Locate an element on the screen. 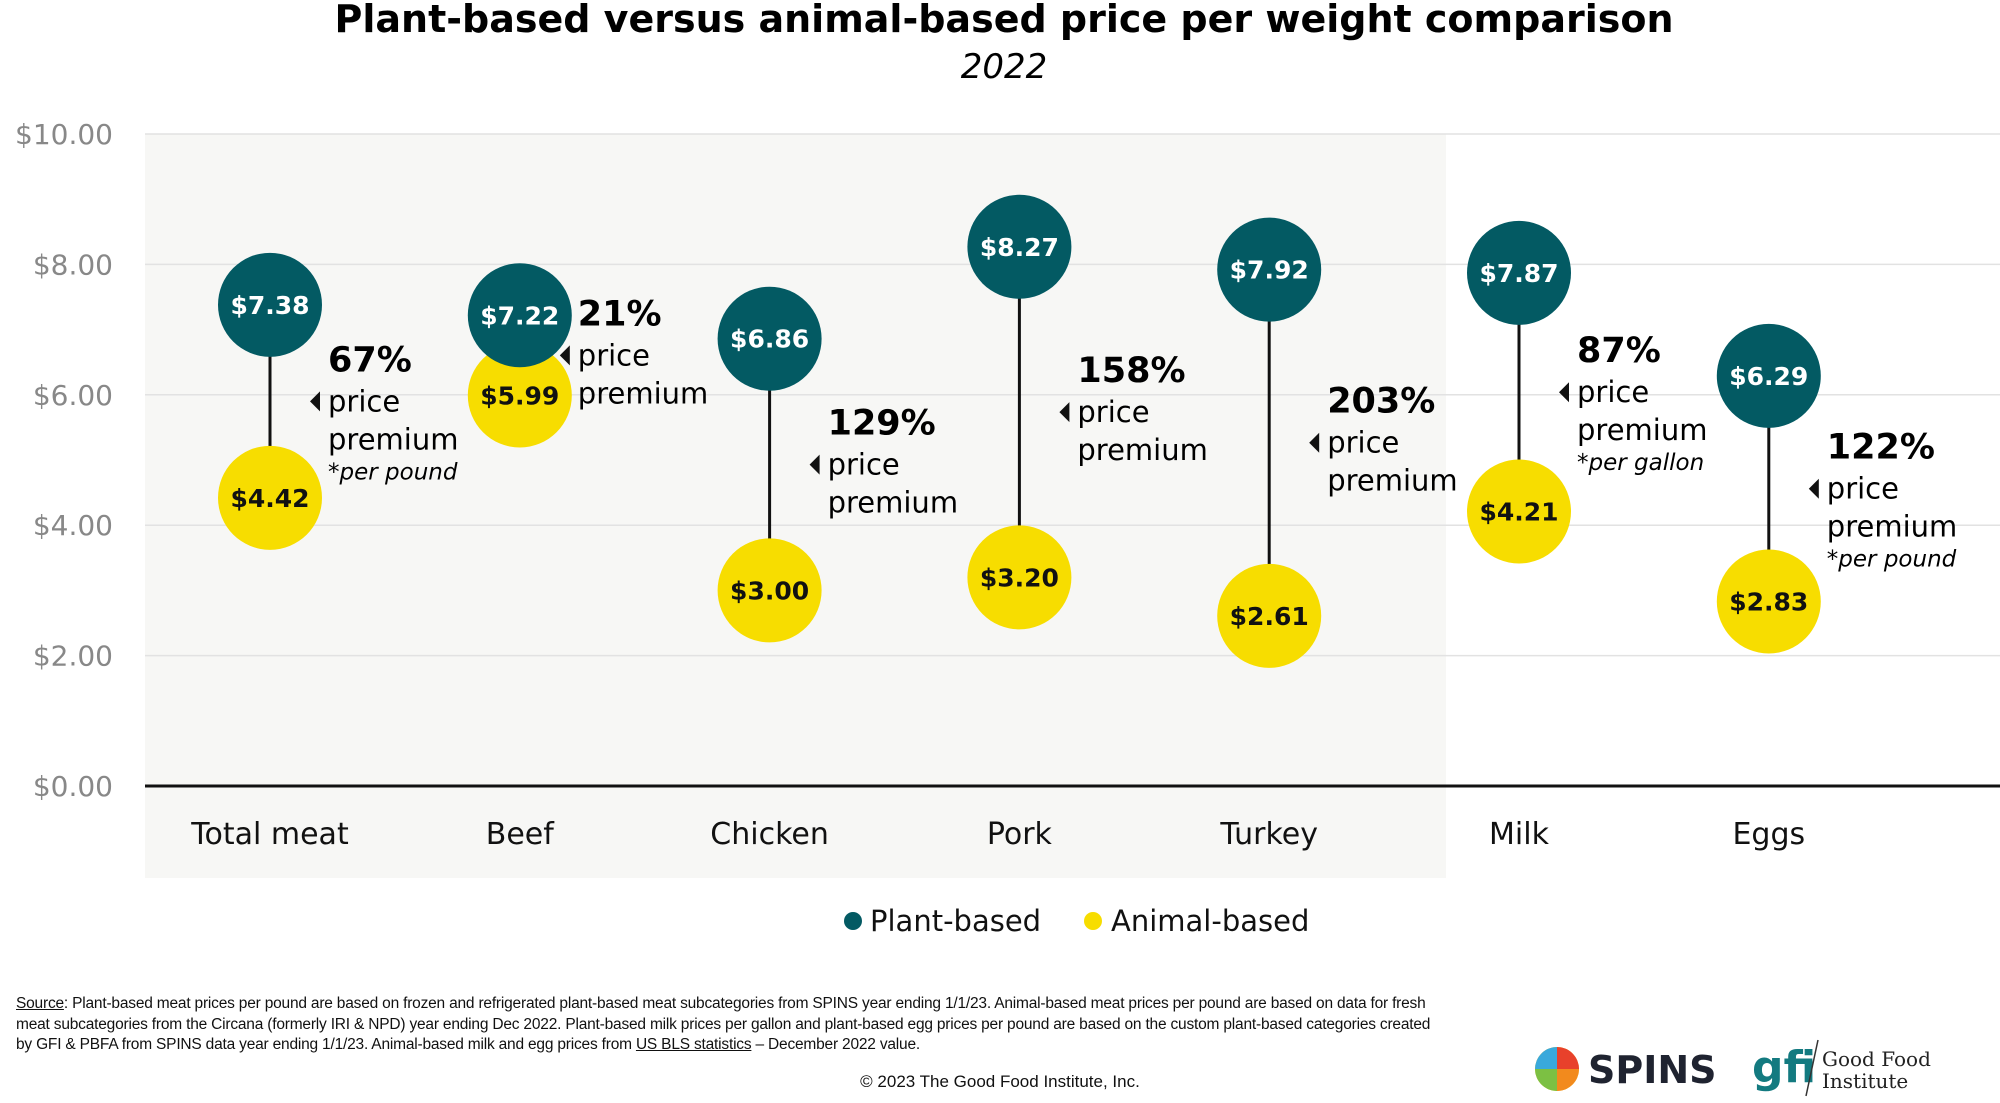 The height and width of the screenshot is (1103, 2000). copyright: © 2023 The Good Food Institute, Inc. is located at coordinates (1000, 1081).